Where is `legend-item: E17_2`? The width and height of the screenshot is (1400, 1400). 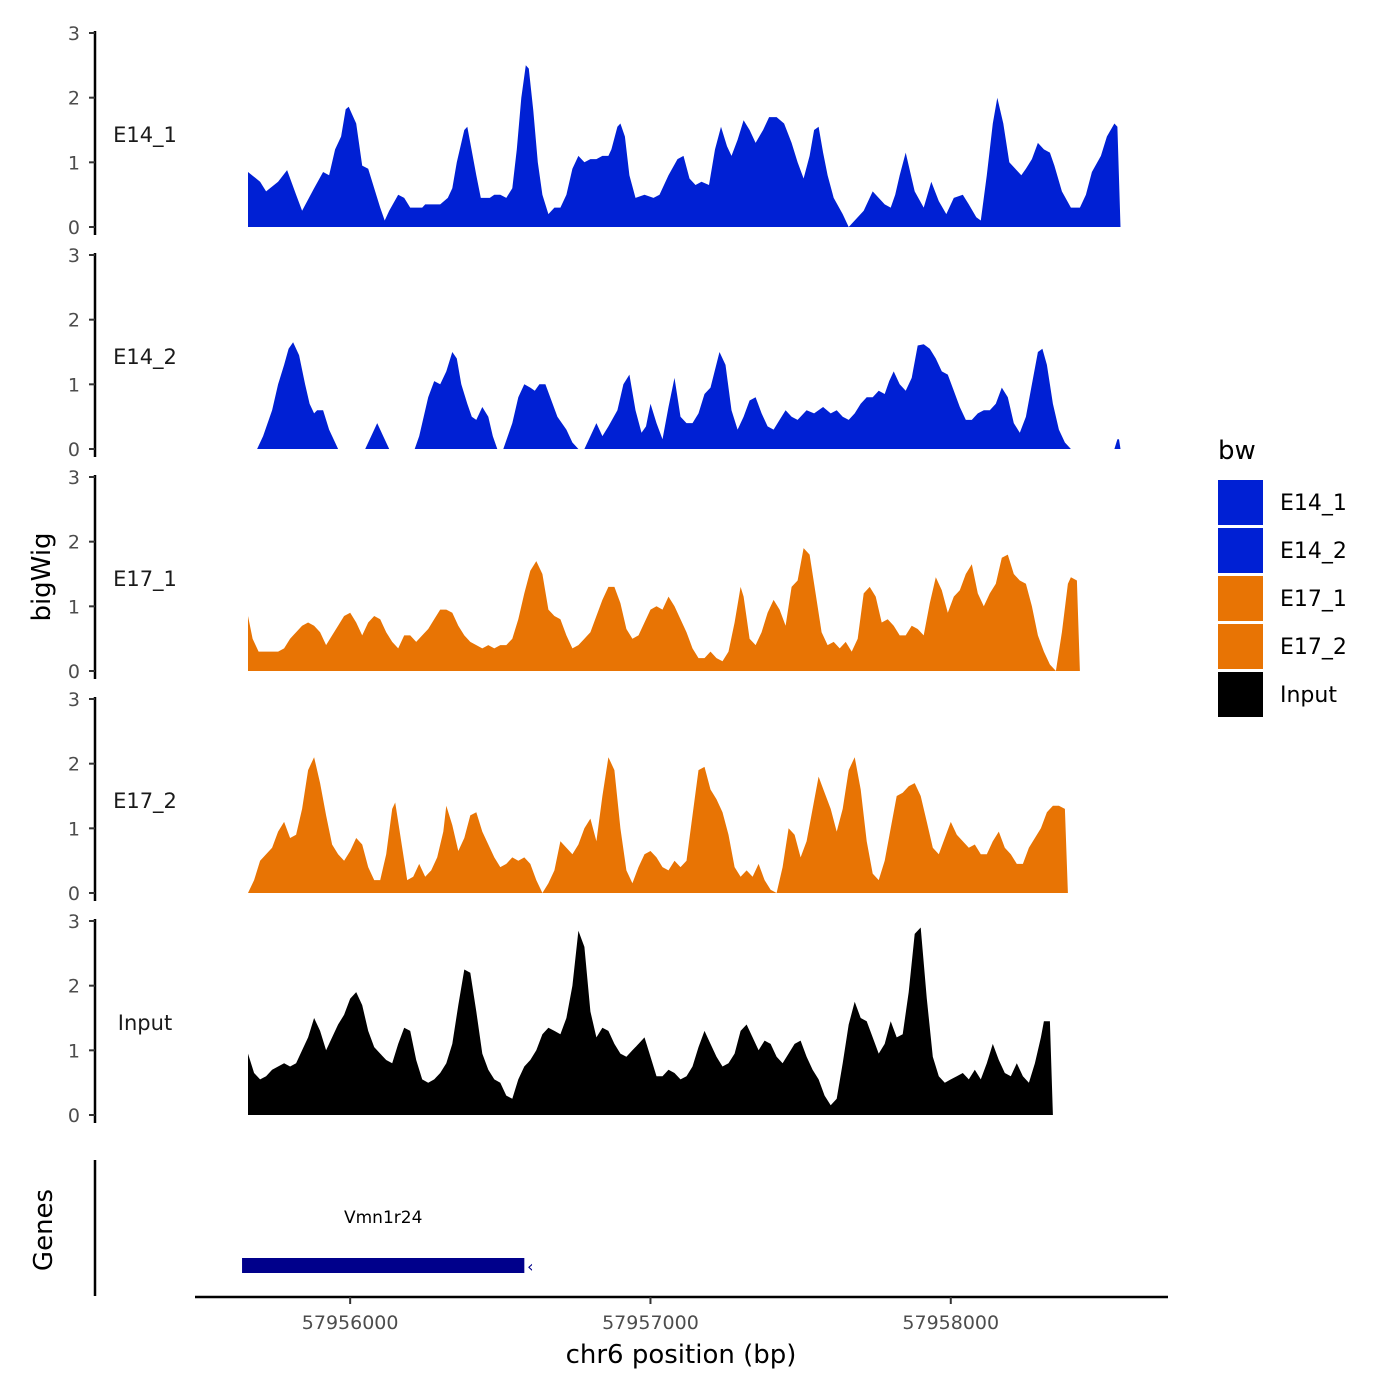
legend-item: E17_2 is located at coordinates (1282, 646).